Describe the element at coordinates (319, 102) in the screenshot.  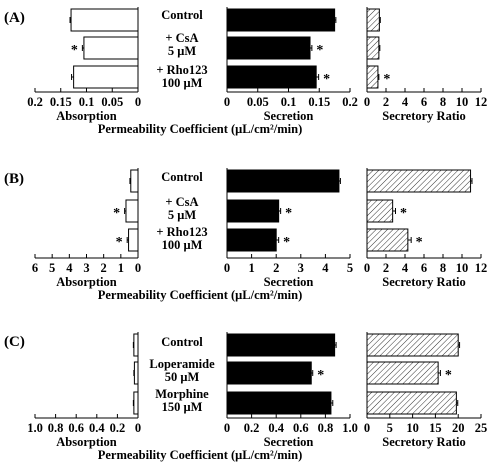
I see `secretion-tick-label: 0.15` at that location.